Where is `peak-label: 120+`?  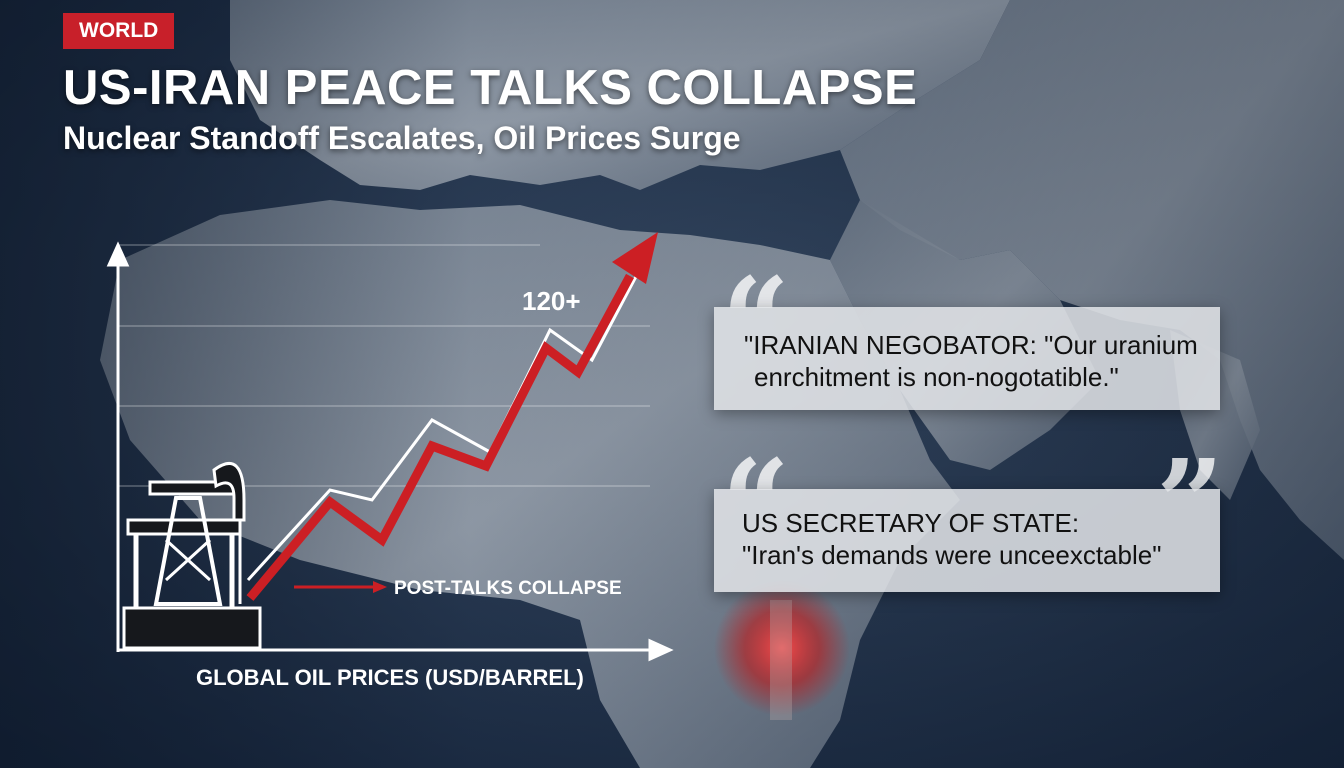 peak-label: 120+ is located at coordinates (551, 301).